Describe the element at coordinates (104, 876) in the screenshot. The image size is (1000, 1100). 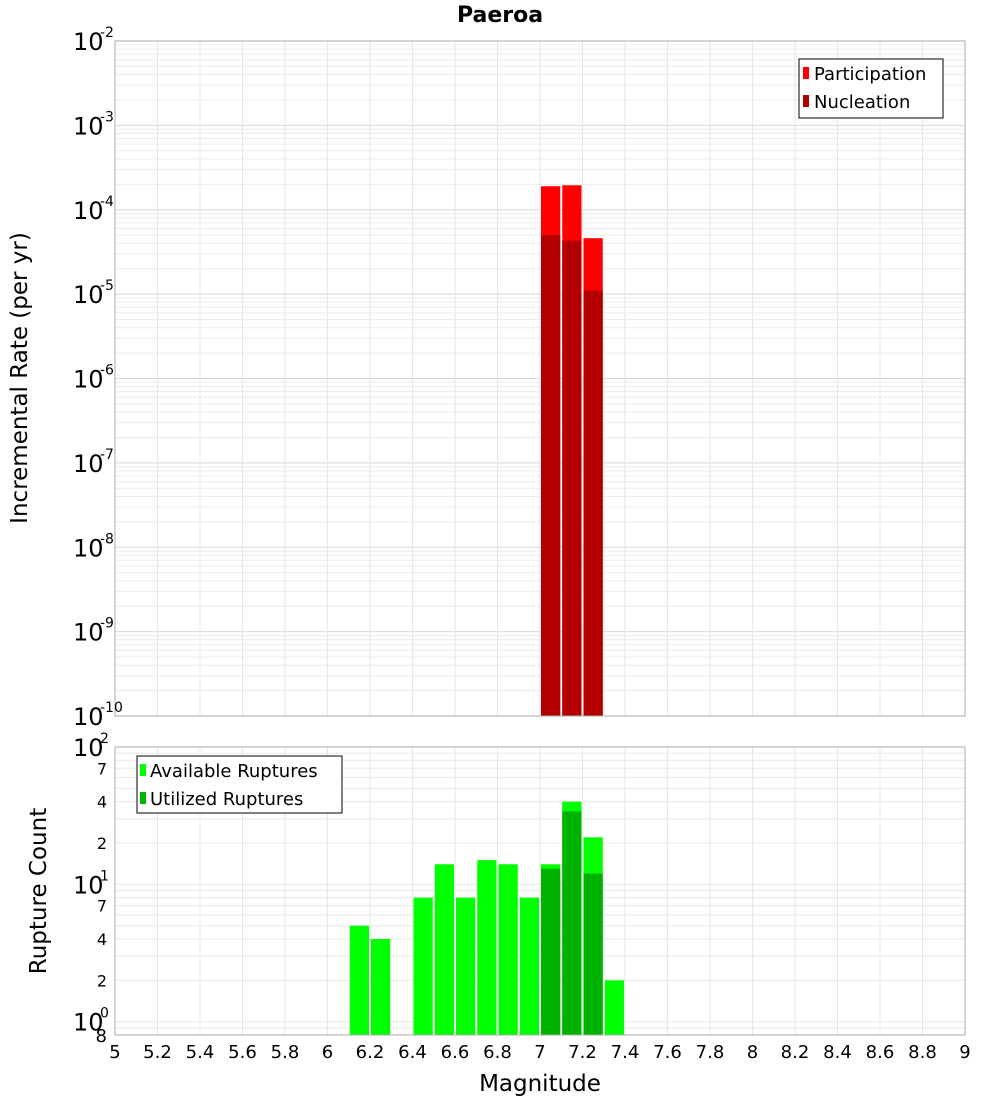
I see `bottom-y-tick-exponent: 1` at that location.